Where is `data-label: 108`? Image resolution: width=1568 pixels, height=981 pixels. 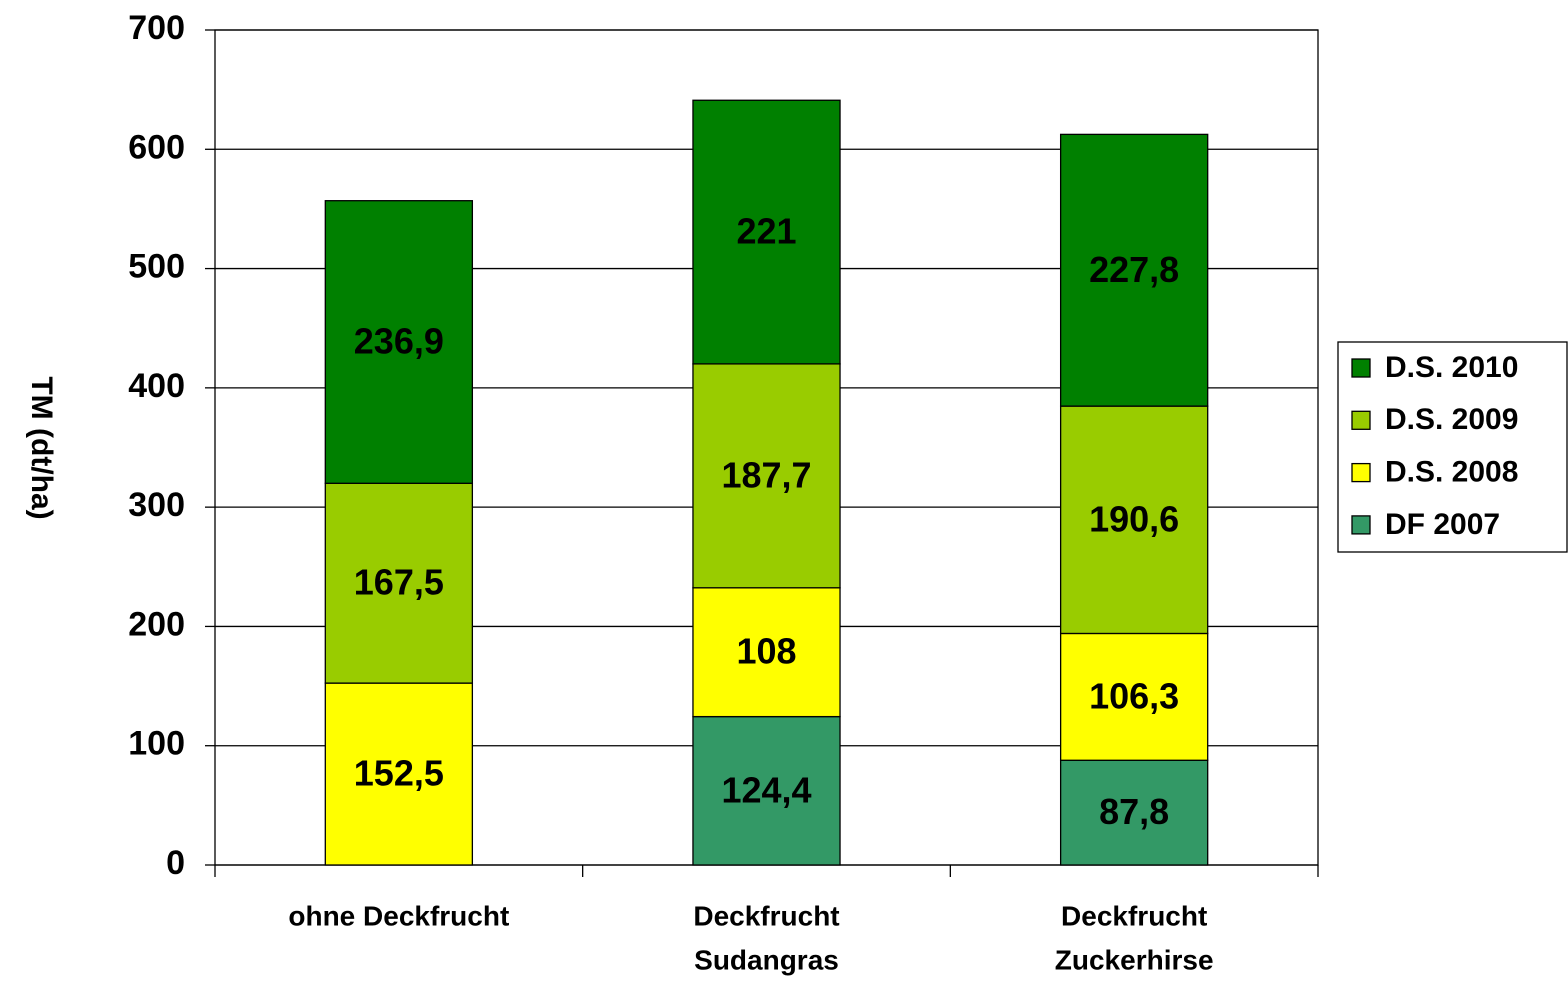
data-label: 108 is located at coordinates (766, 651).